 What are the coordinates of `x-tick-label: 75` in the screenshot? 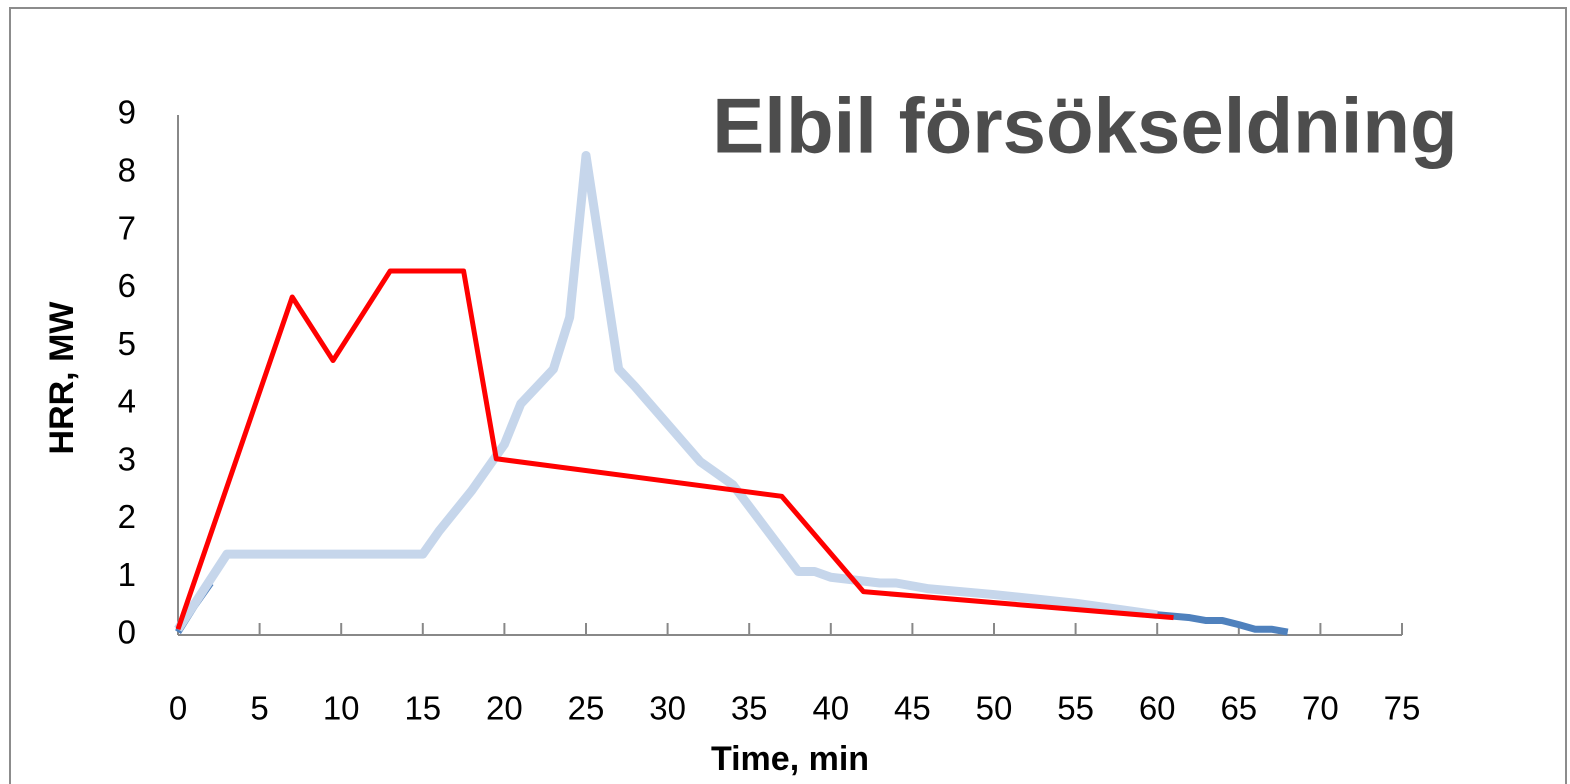 It's located at (1402, 708).